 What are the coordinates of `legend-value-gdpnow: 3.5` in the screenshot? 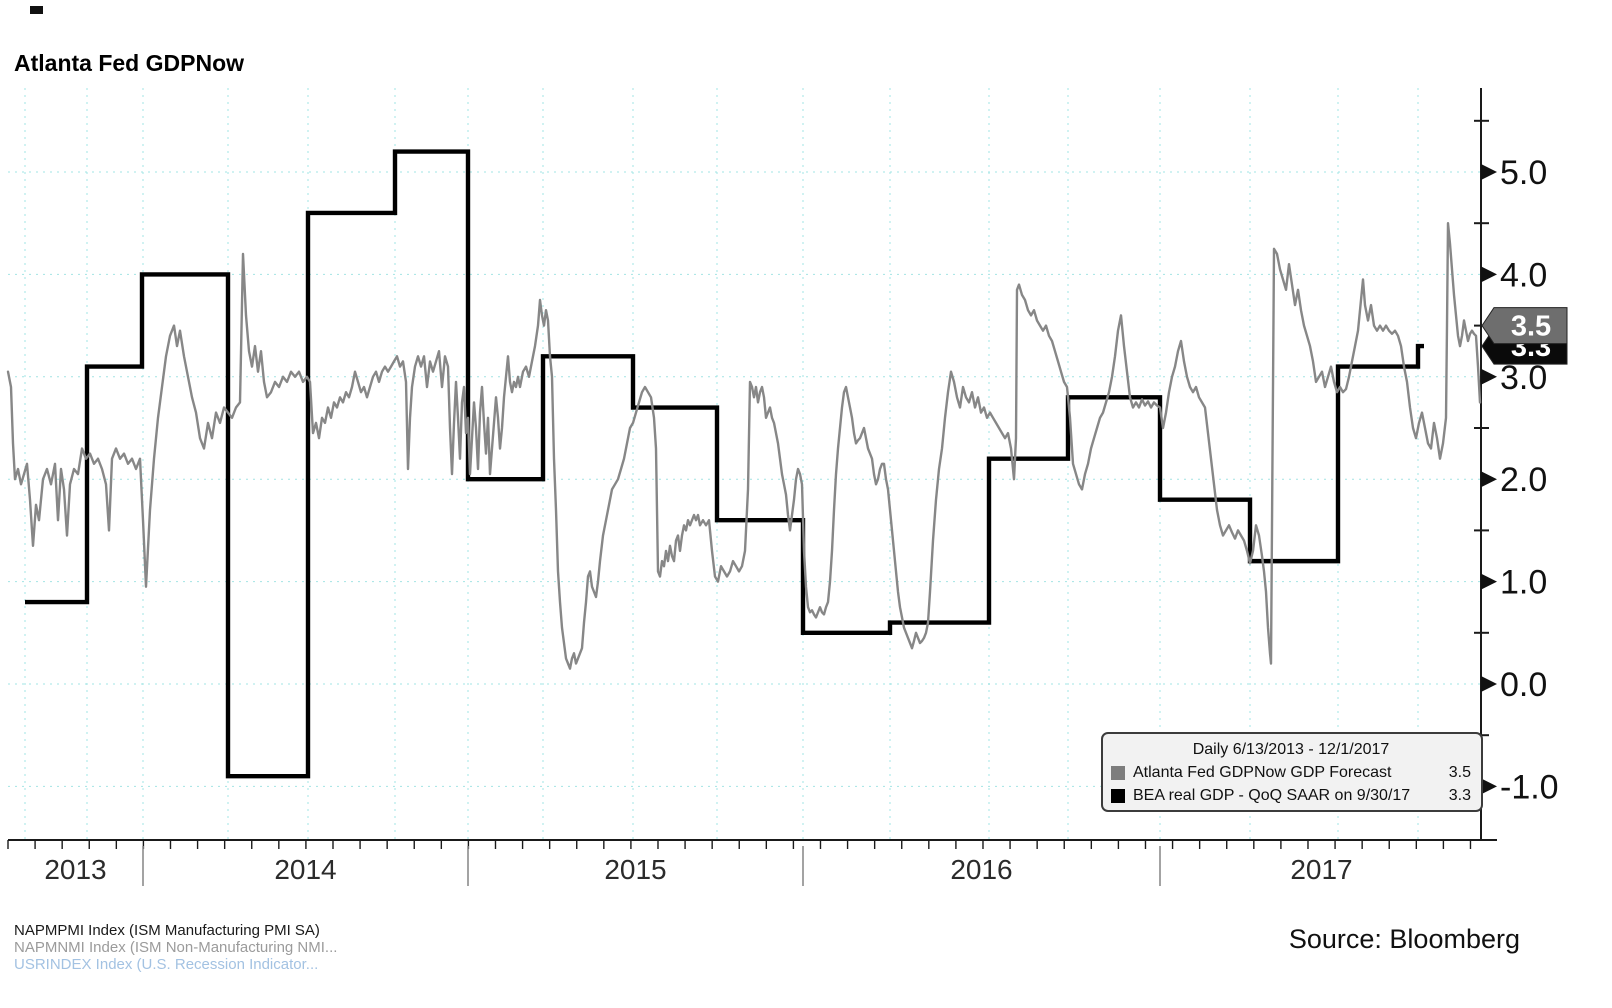 It's located at (1459, 772).